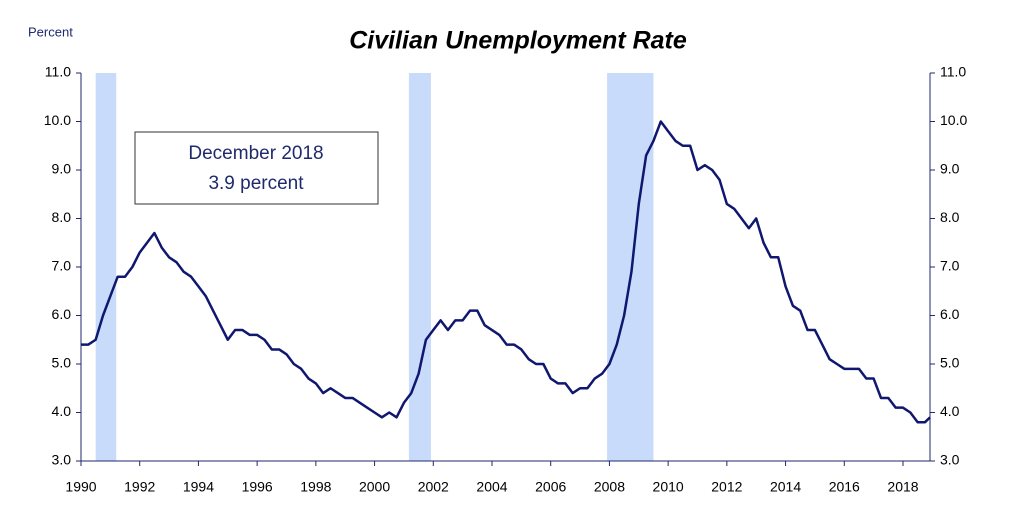 This screenshot has width=1009, height=520. I want to click on y-tick-label: 8.0, so click(62, 217).